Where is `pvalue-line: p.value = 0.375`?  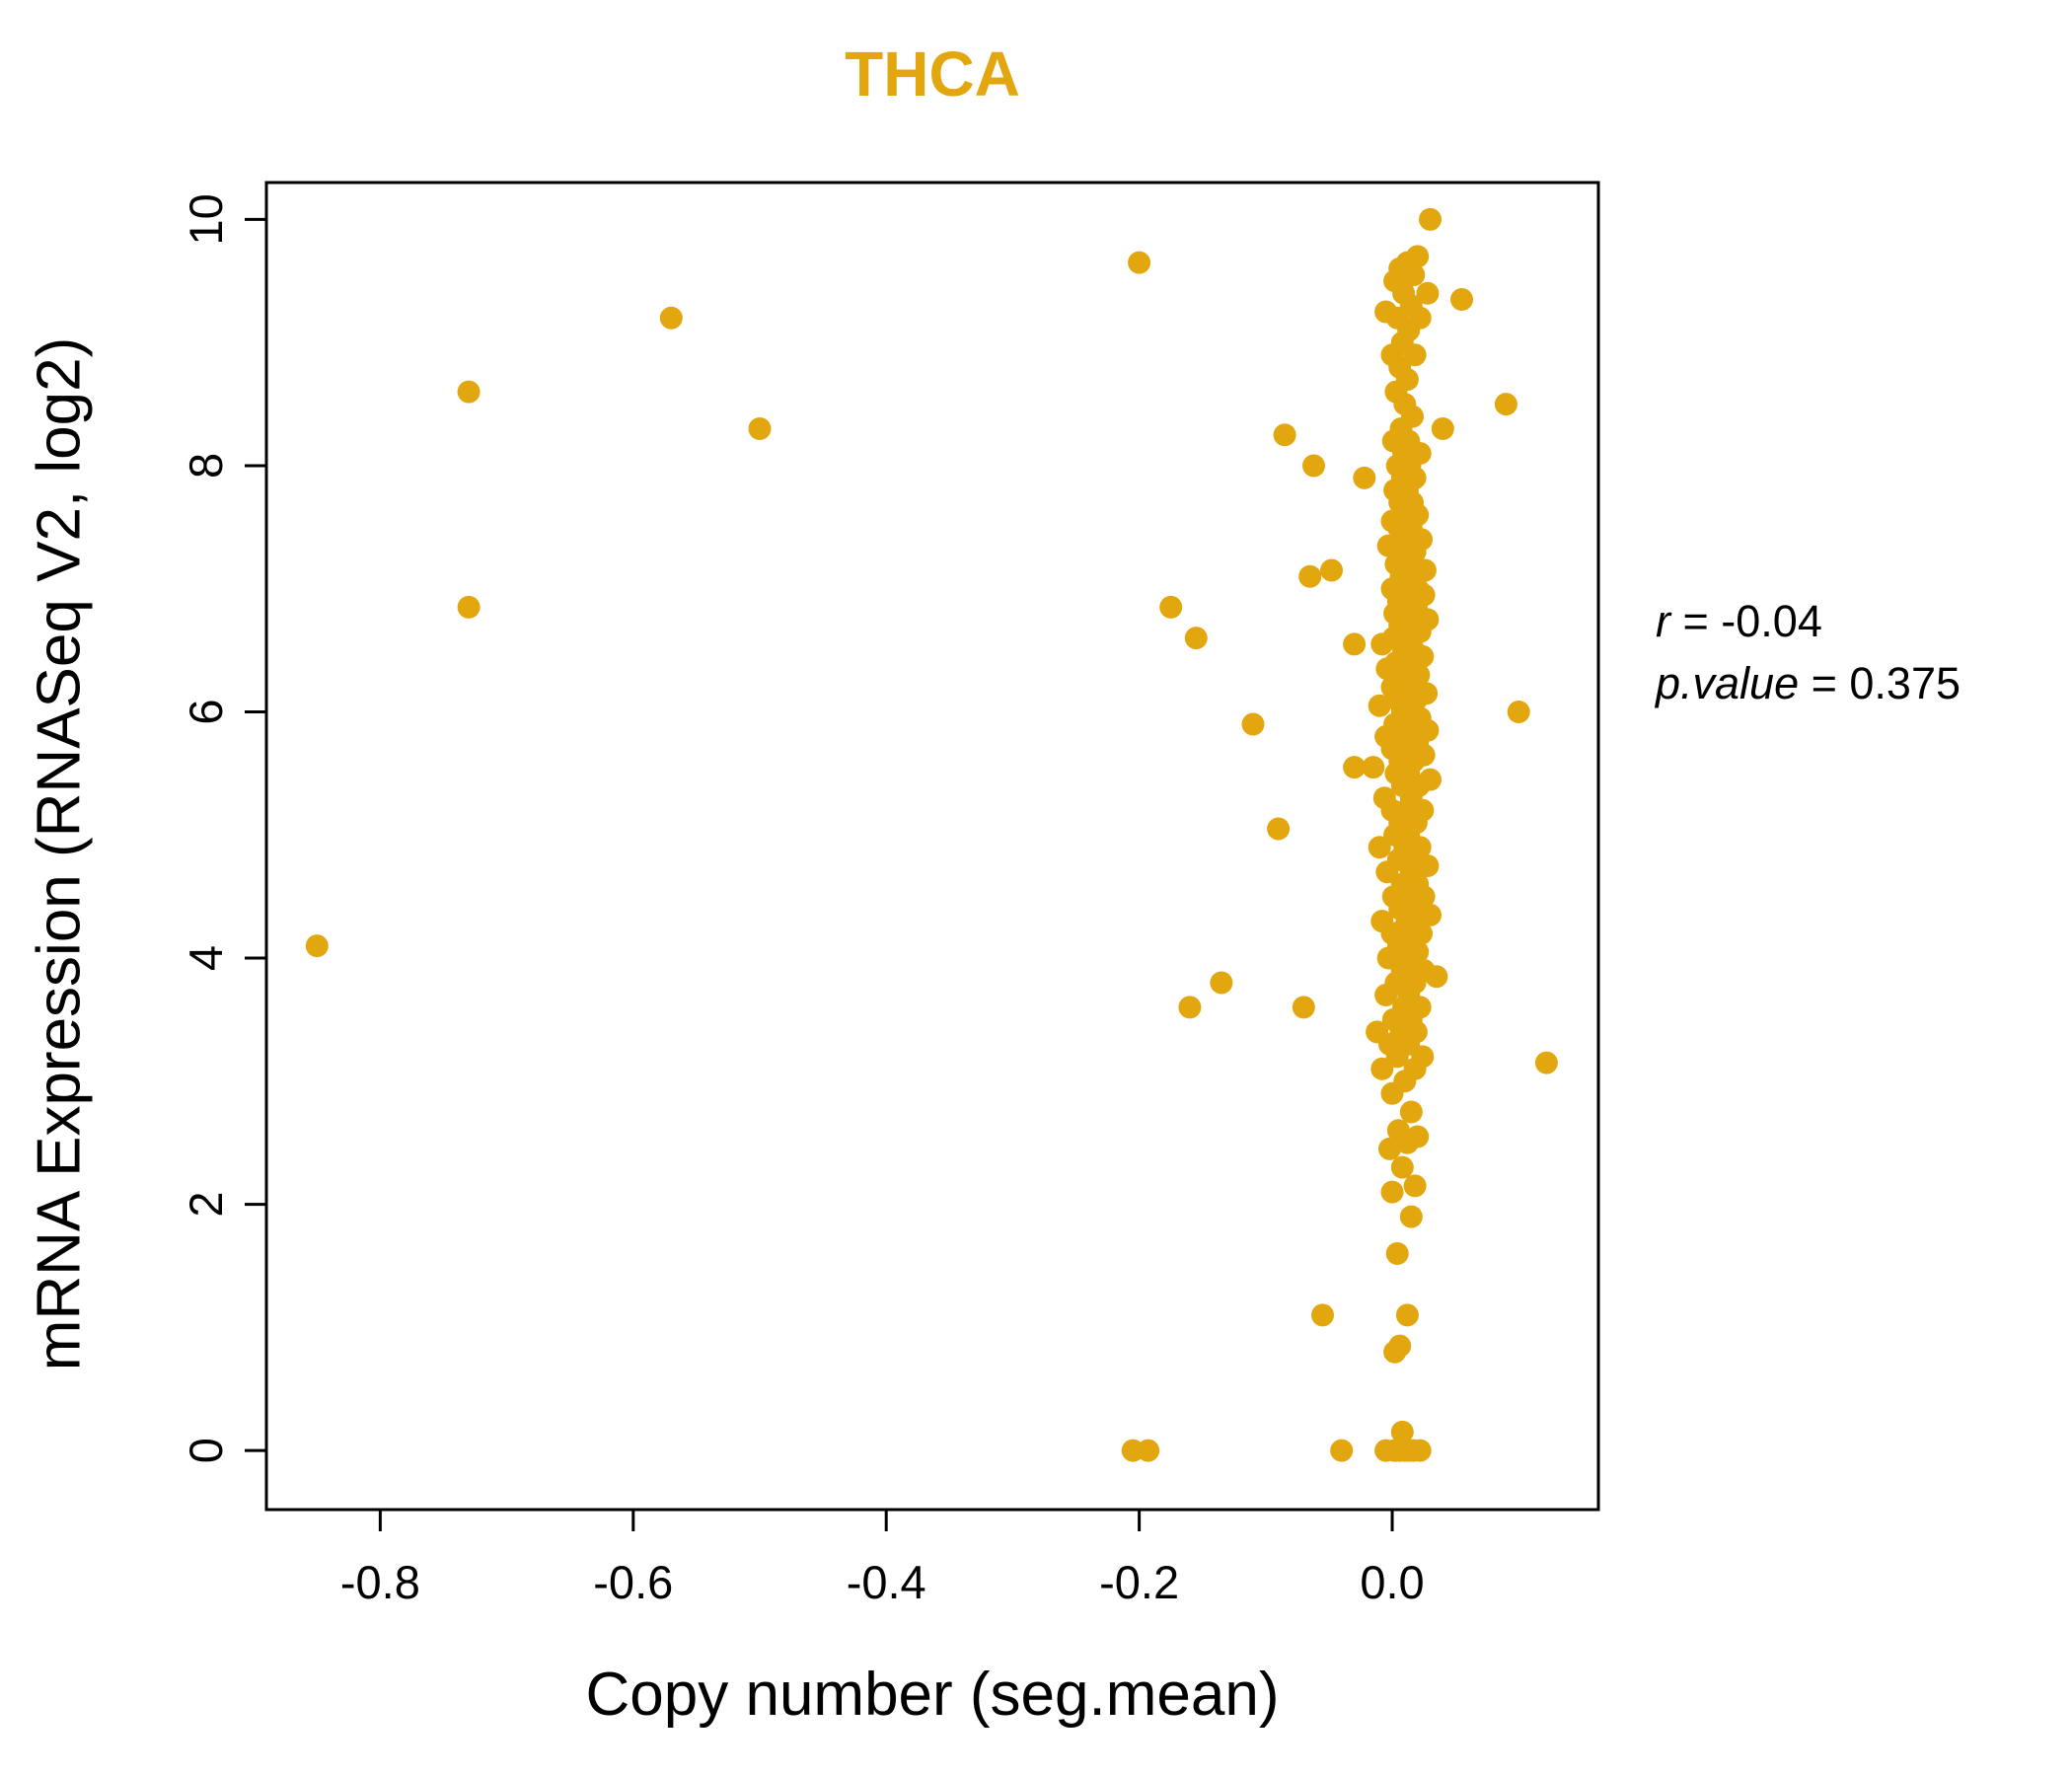
pvalue-line: p.value = 0.375 is located at coordinates (1809, 683).